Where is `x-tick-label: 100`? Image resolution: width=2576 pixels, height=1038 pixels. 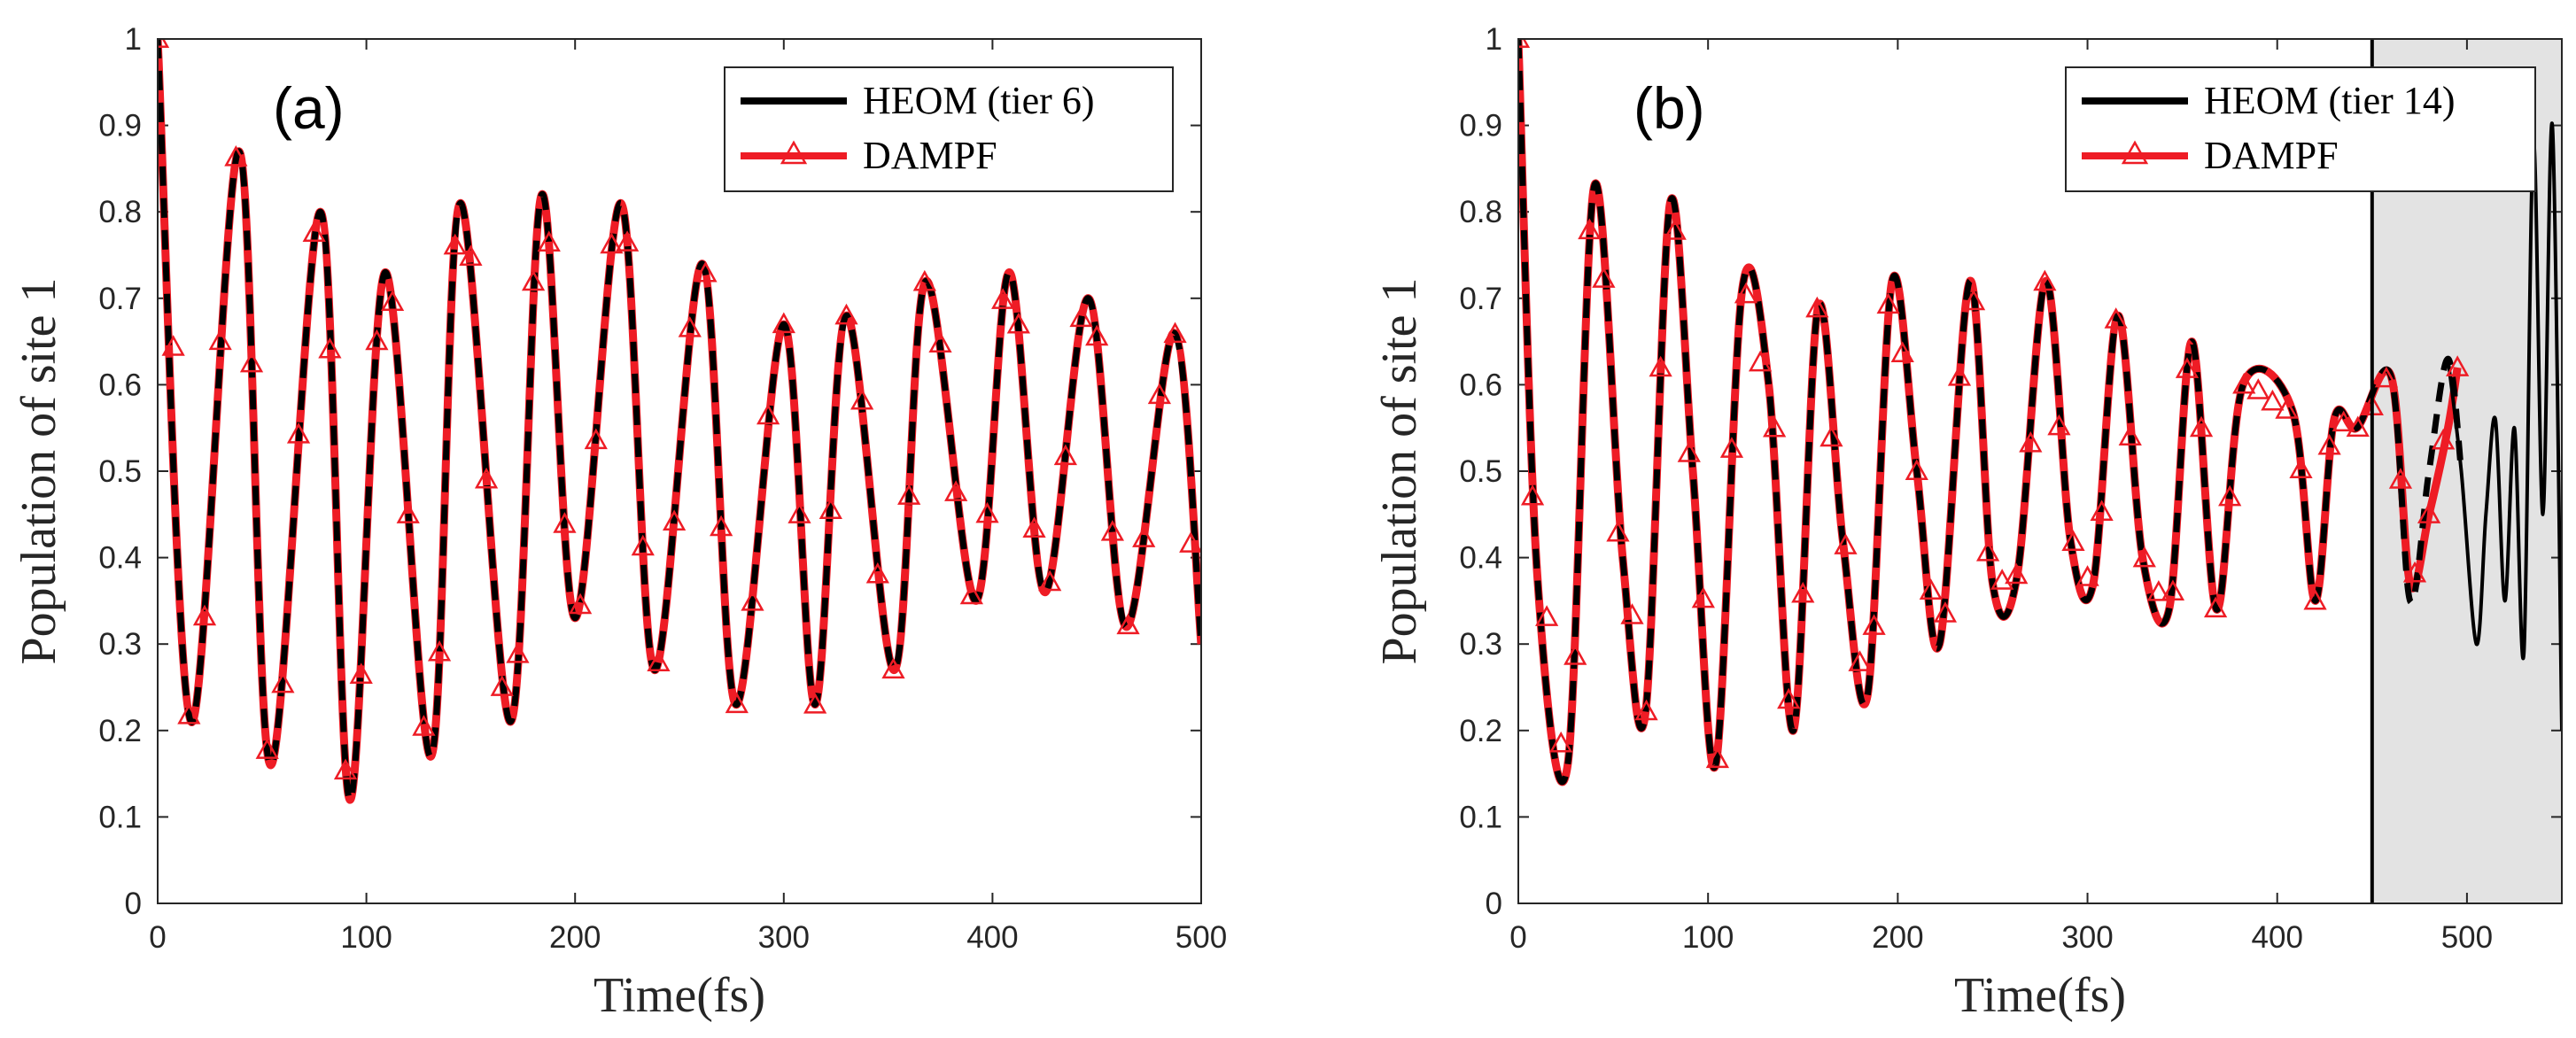
x-tick-label: 100 is located at coordinates (1708, 937).